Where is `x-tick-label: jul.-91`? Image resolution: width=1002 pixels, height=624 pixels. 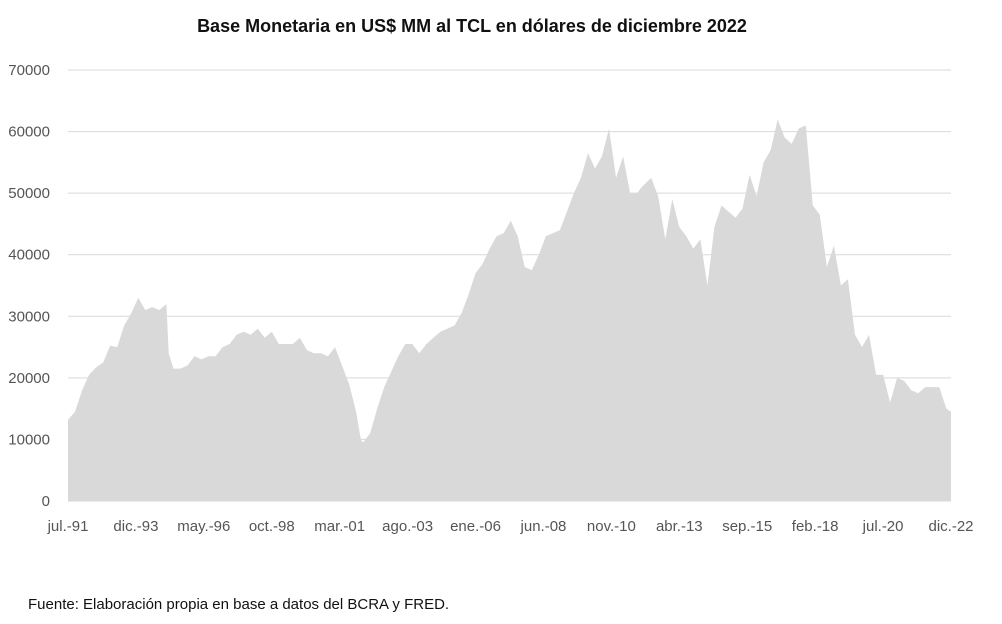 x-tick-label: jul.-91 is located at coordinates (68, 526).